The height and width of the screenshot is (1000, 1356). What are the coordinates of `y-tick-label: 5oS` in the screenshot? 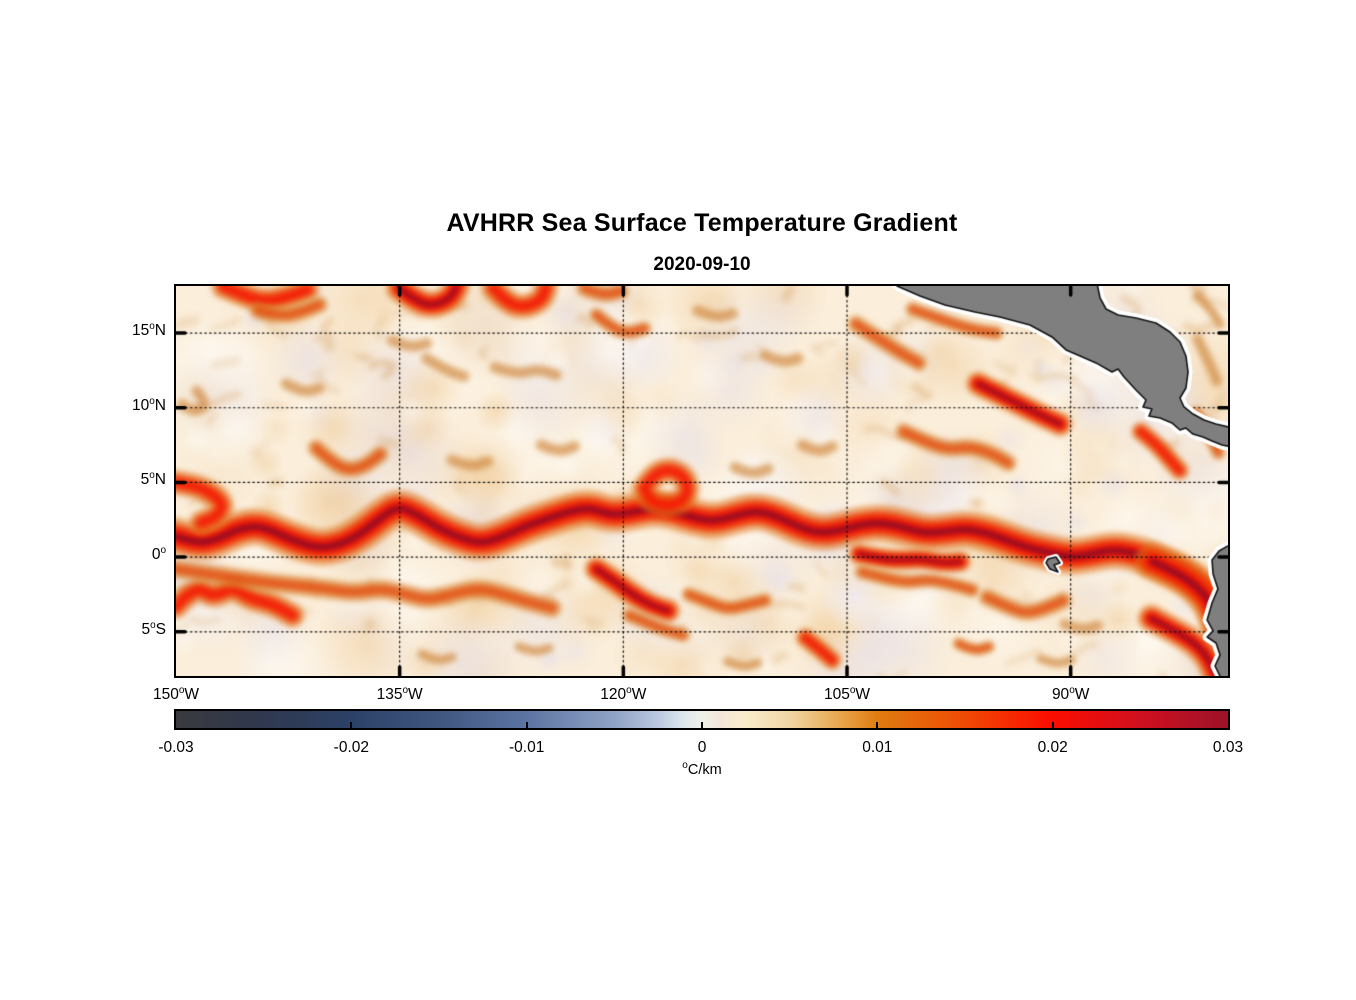 It's located at (153, 628).